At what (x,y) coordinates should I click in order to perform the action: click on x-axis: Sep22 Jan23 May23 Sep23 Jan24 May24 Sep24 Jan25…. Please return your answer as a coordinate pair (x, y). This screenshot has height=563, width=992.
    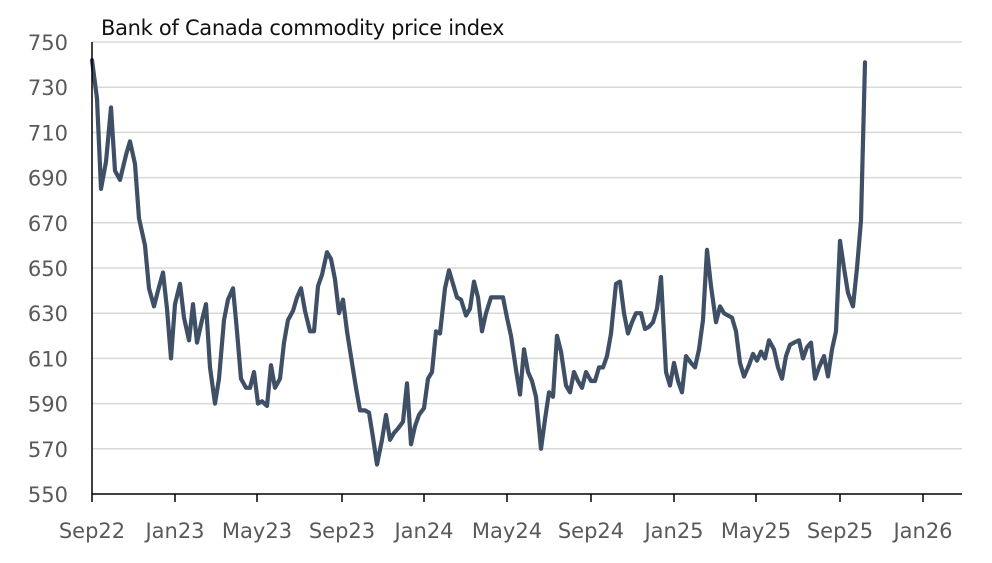
    Looking at the image, I should click on (510, 518).